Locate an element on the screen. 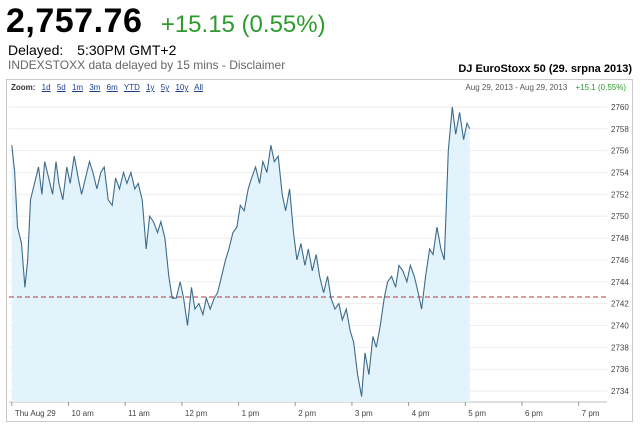 Image resolution: width=640 pixels, height=426 pixels. y-tick-label: 2748 is located at coordinates (620, 238).